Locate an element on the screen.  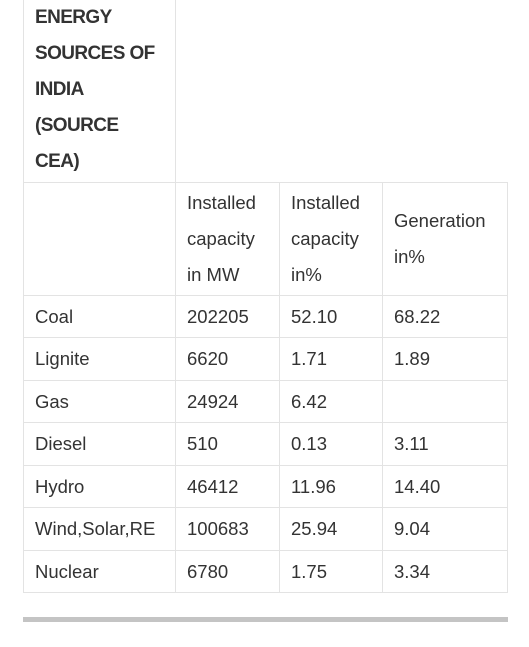
cell-text: 3.11 is located at coordinates (411, 443).